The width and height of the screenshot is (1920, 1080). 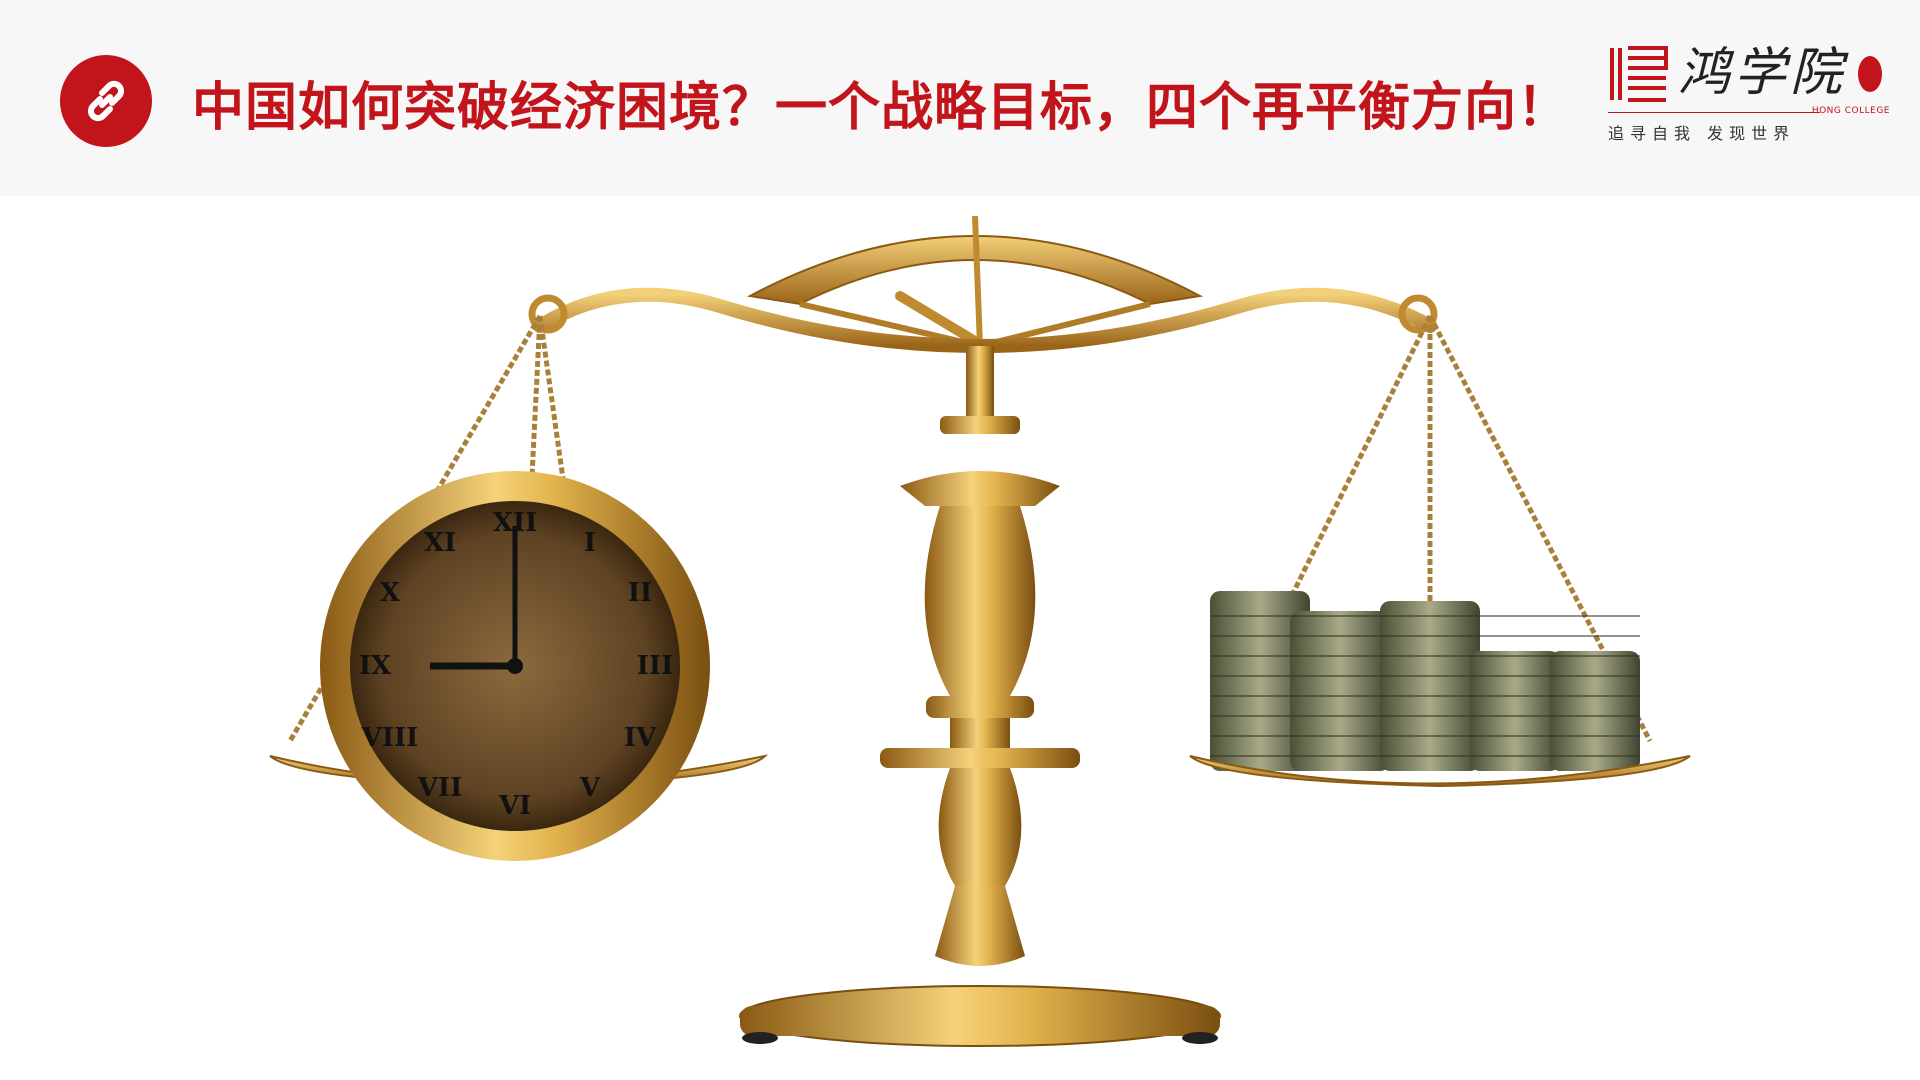 What do you see at coordinates (440, 788) in the screenshot?
I see `svg-text: VII` at bounding box center [440, 788].